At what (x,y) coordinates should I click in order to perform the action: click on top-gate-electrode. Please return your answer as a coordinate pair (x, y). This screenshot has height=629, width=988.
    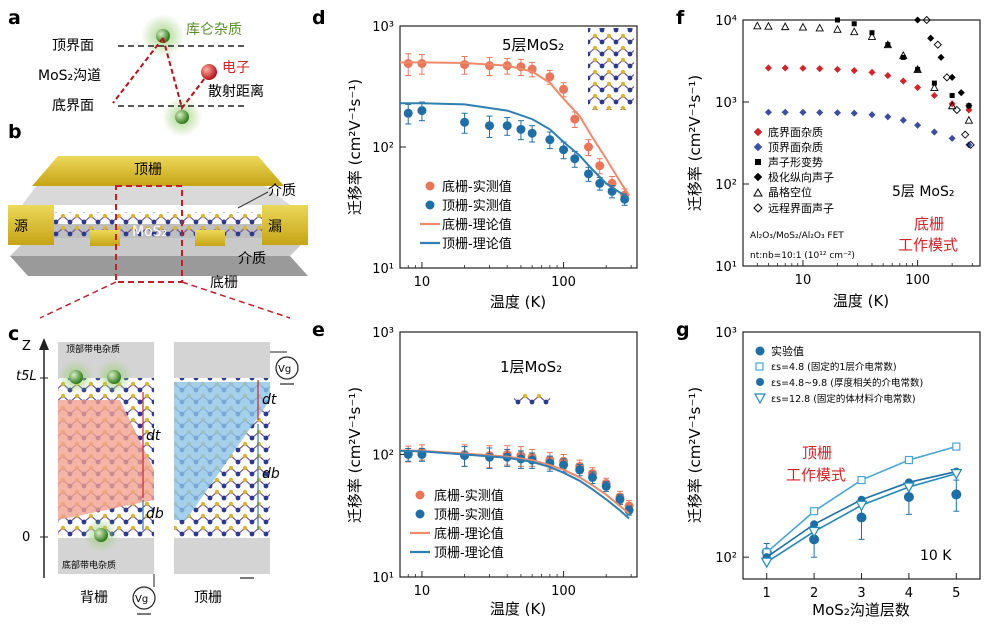
    Looking at the image, I should click on (158, 171).